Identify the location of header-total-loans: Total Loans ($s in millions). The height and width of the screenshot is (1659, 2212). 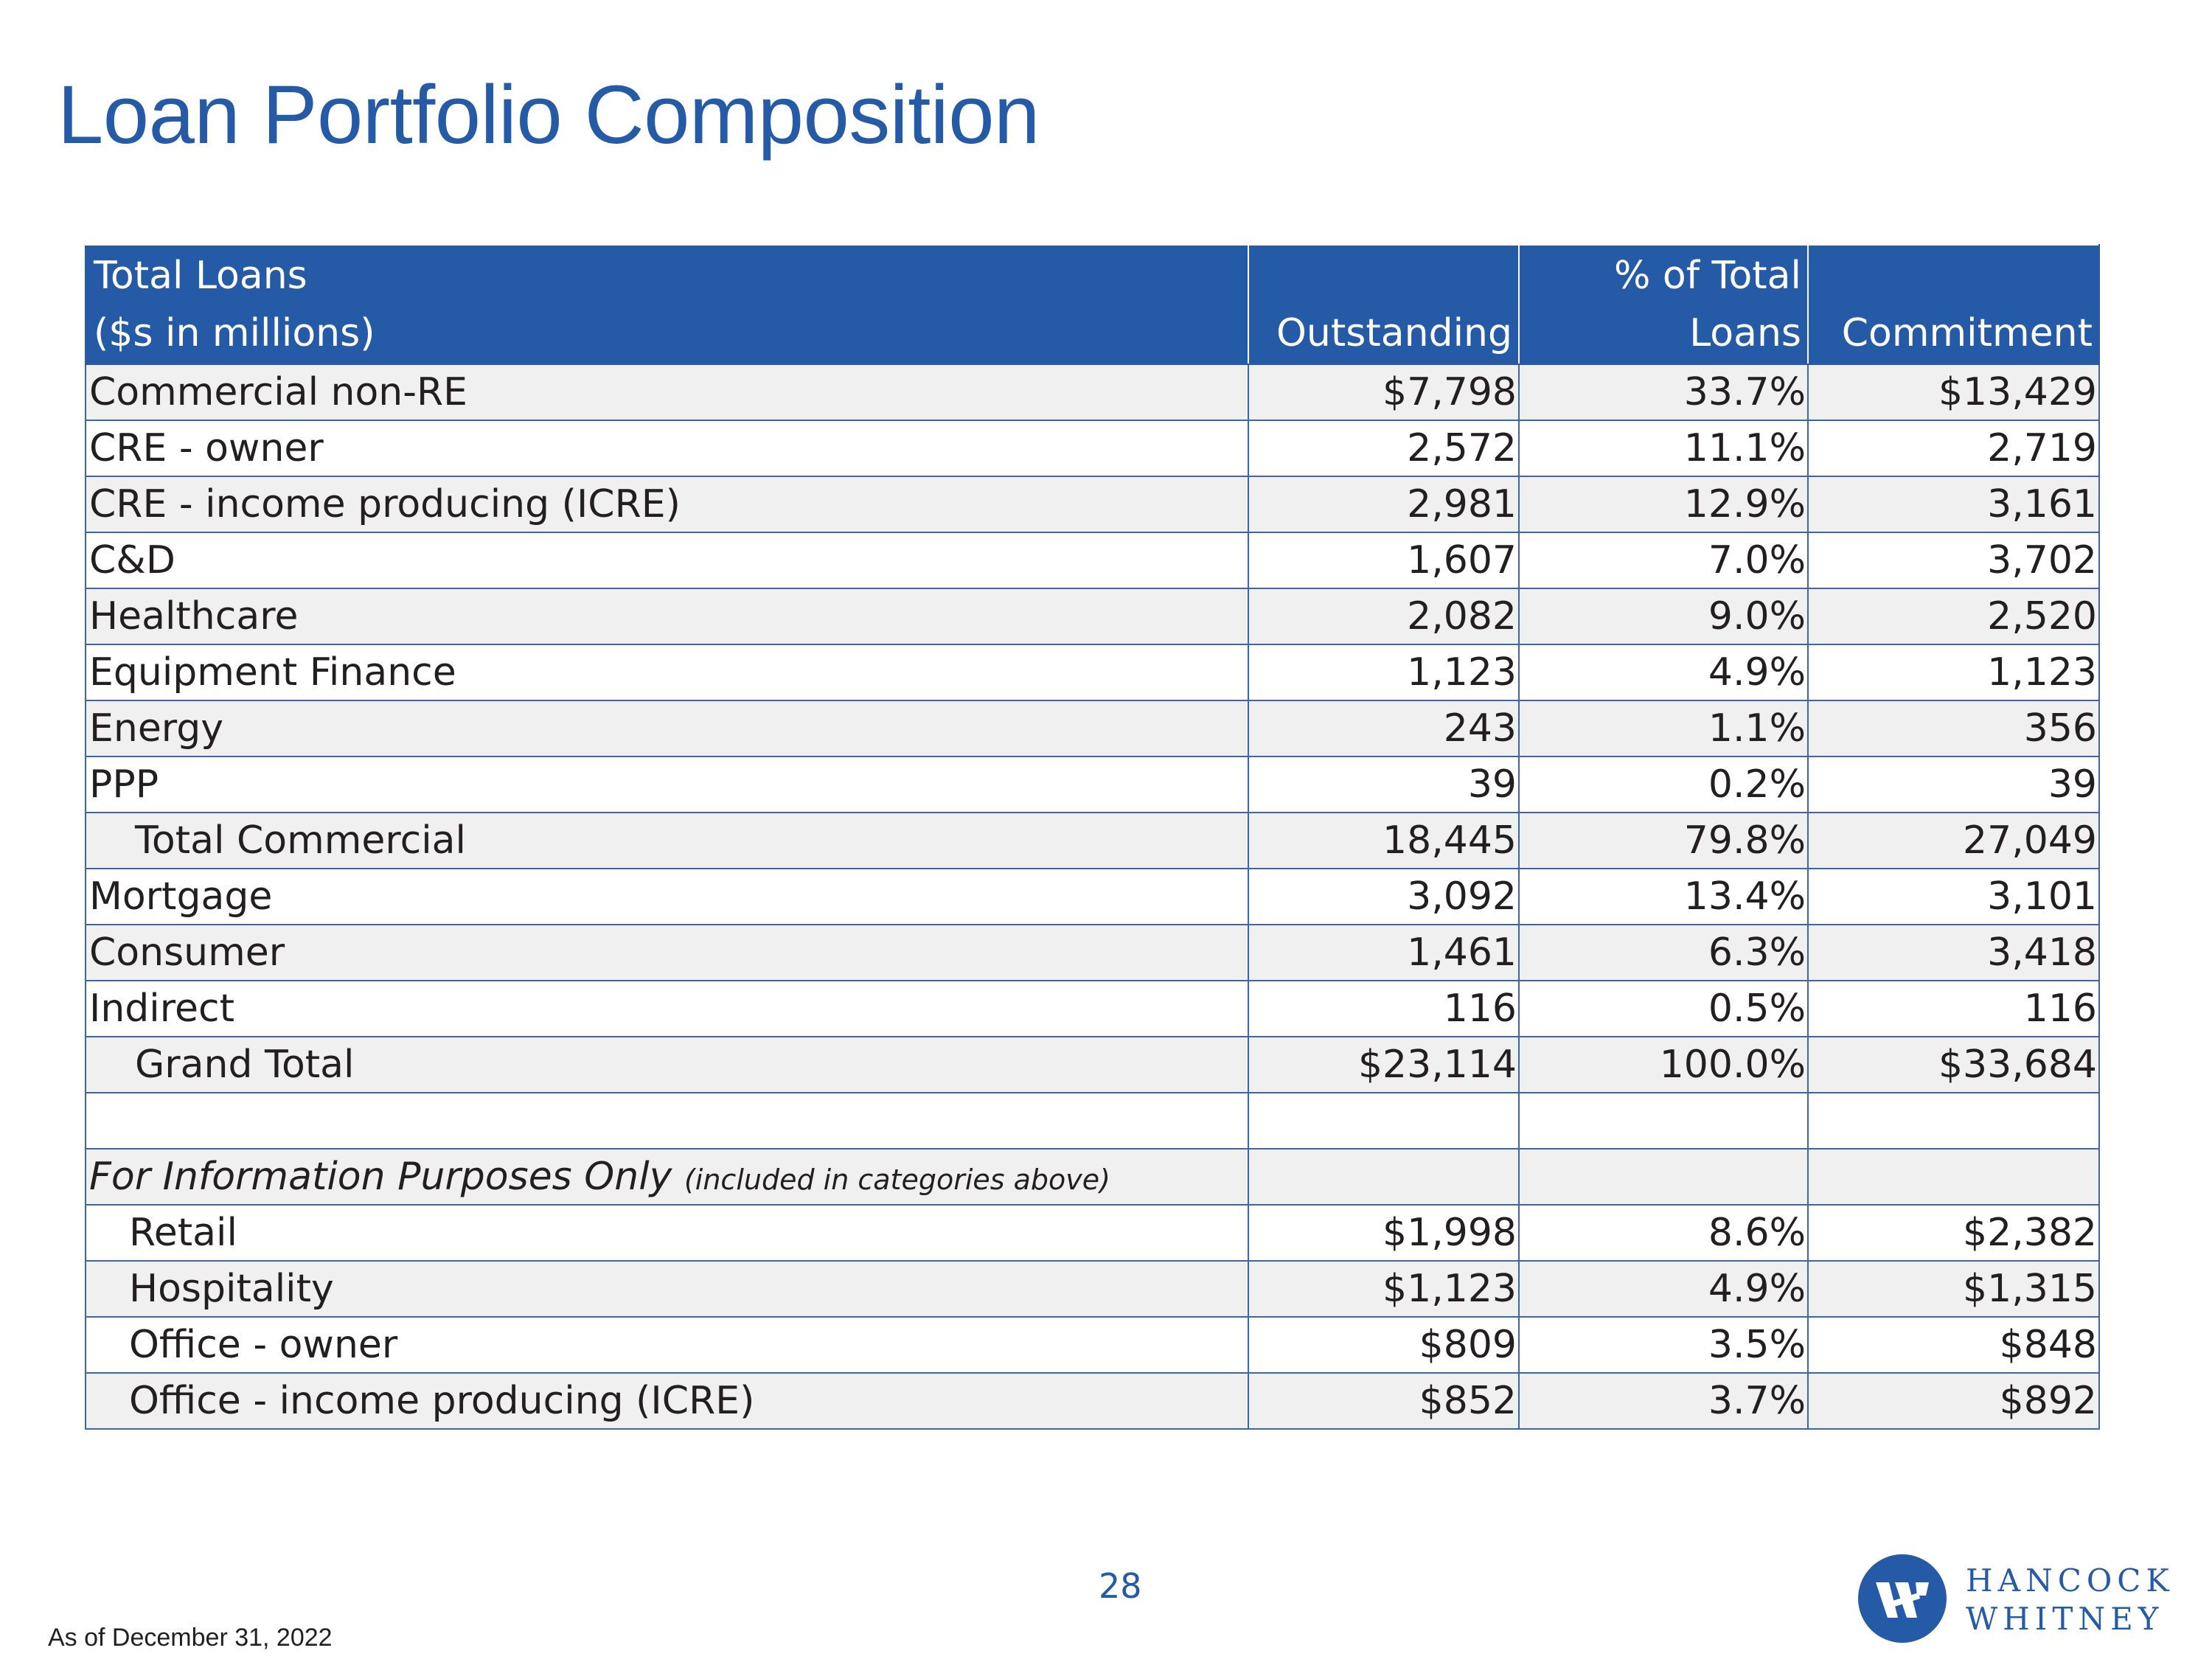
(667, 304).